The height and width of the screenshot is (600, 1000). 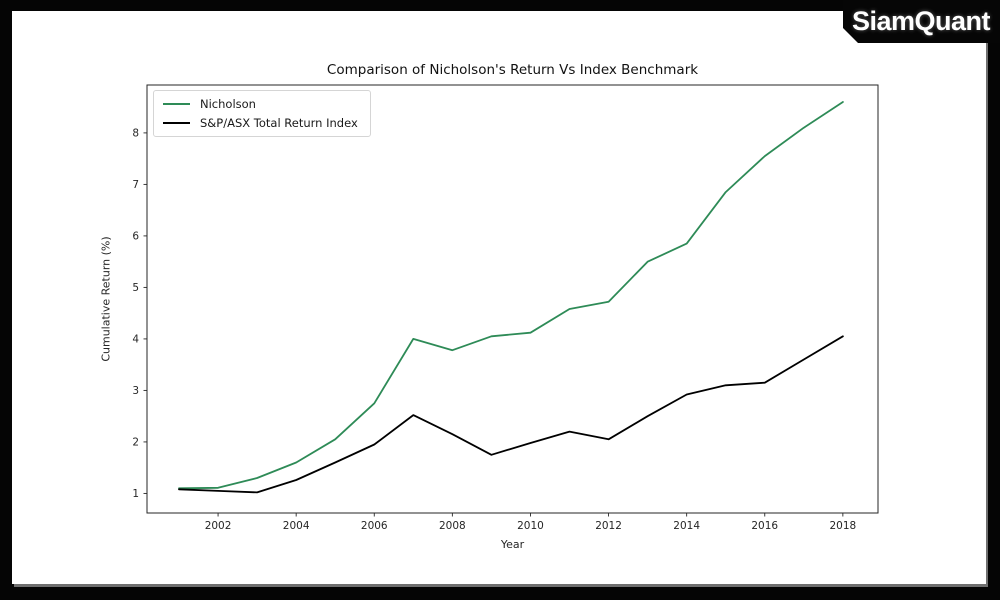 What do you see at coordinates (106, 299) in the screenshot?
I see `y-axis-label: Cumulative Return (%)` at bounding box center [106, 299].